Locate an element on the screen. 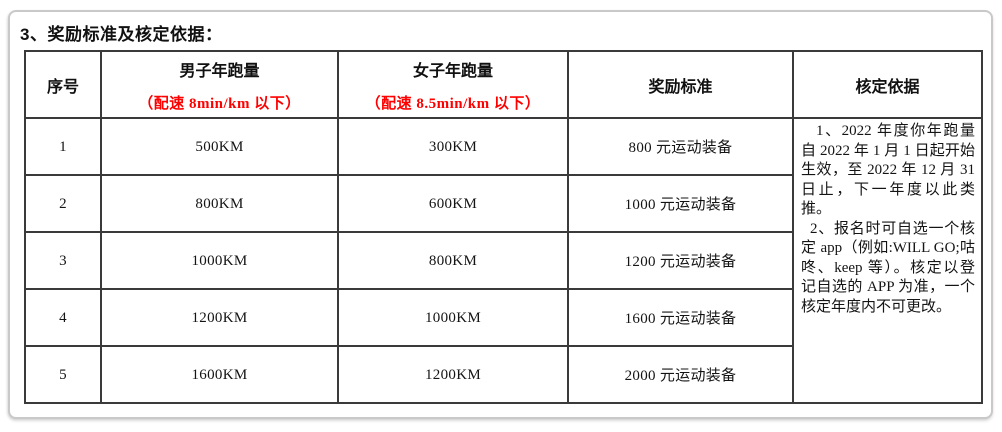  table-row: 2 800KM 600KM 1000 元运动装备 is located at coordinates (503, 203).